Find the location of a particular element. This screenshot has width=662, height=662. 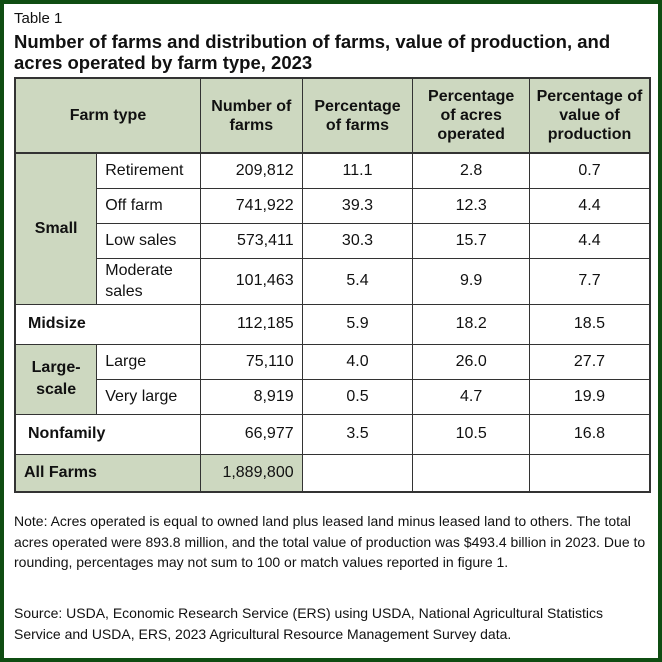

cell-number: 573,411 is located at coordinates (251, 240).